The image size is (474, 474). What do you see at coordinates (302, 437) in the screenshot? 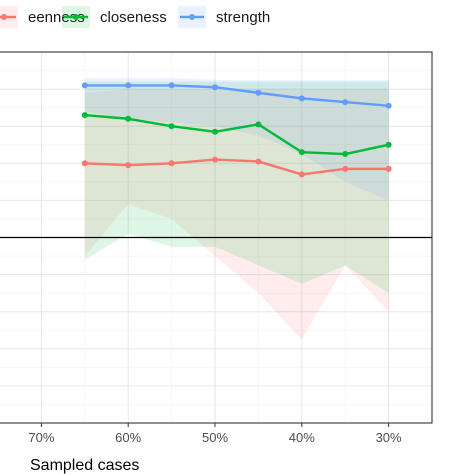
I see `x-tick-label: 40%` at bounding box center [302, 437].